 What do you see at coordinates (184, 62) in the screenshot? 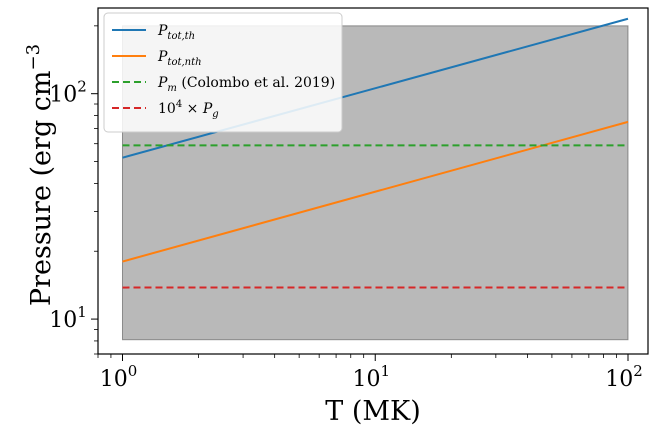
I see `legend-sub: tot,nth` at bounding box center [184, 62].